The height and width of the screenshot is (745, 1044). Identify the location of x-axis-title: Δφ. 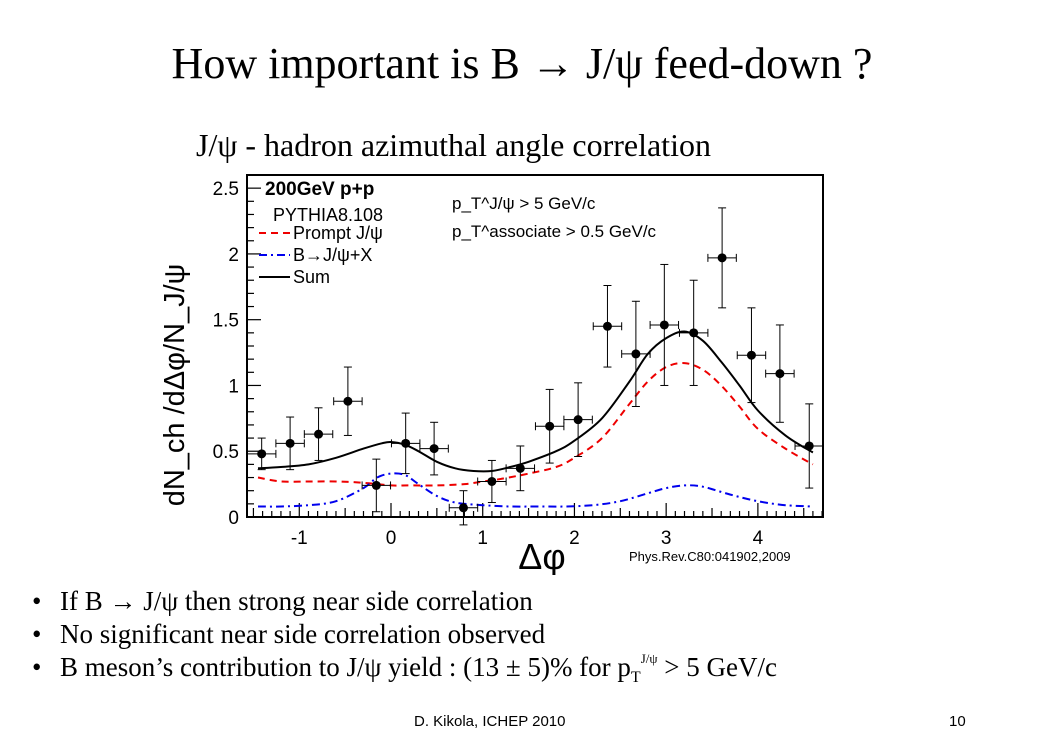
(541, 555).